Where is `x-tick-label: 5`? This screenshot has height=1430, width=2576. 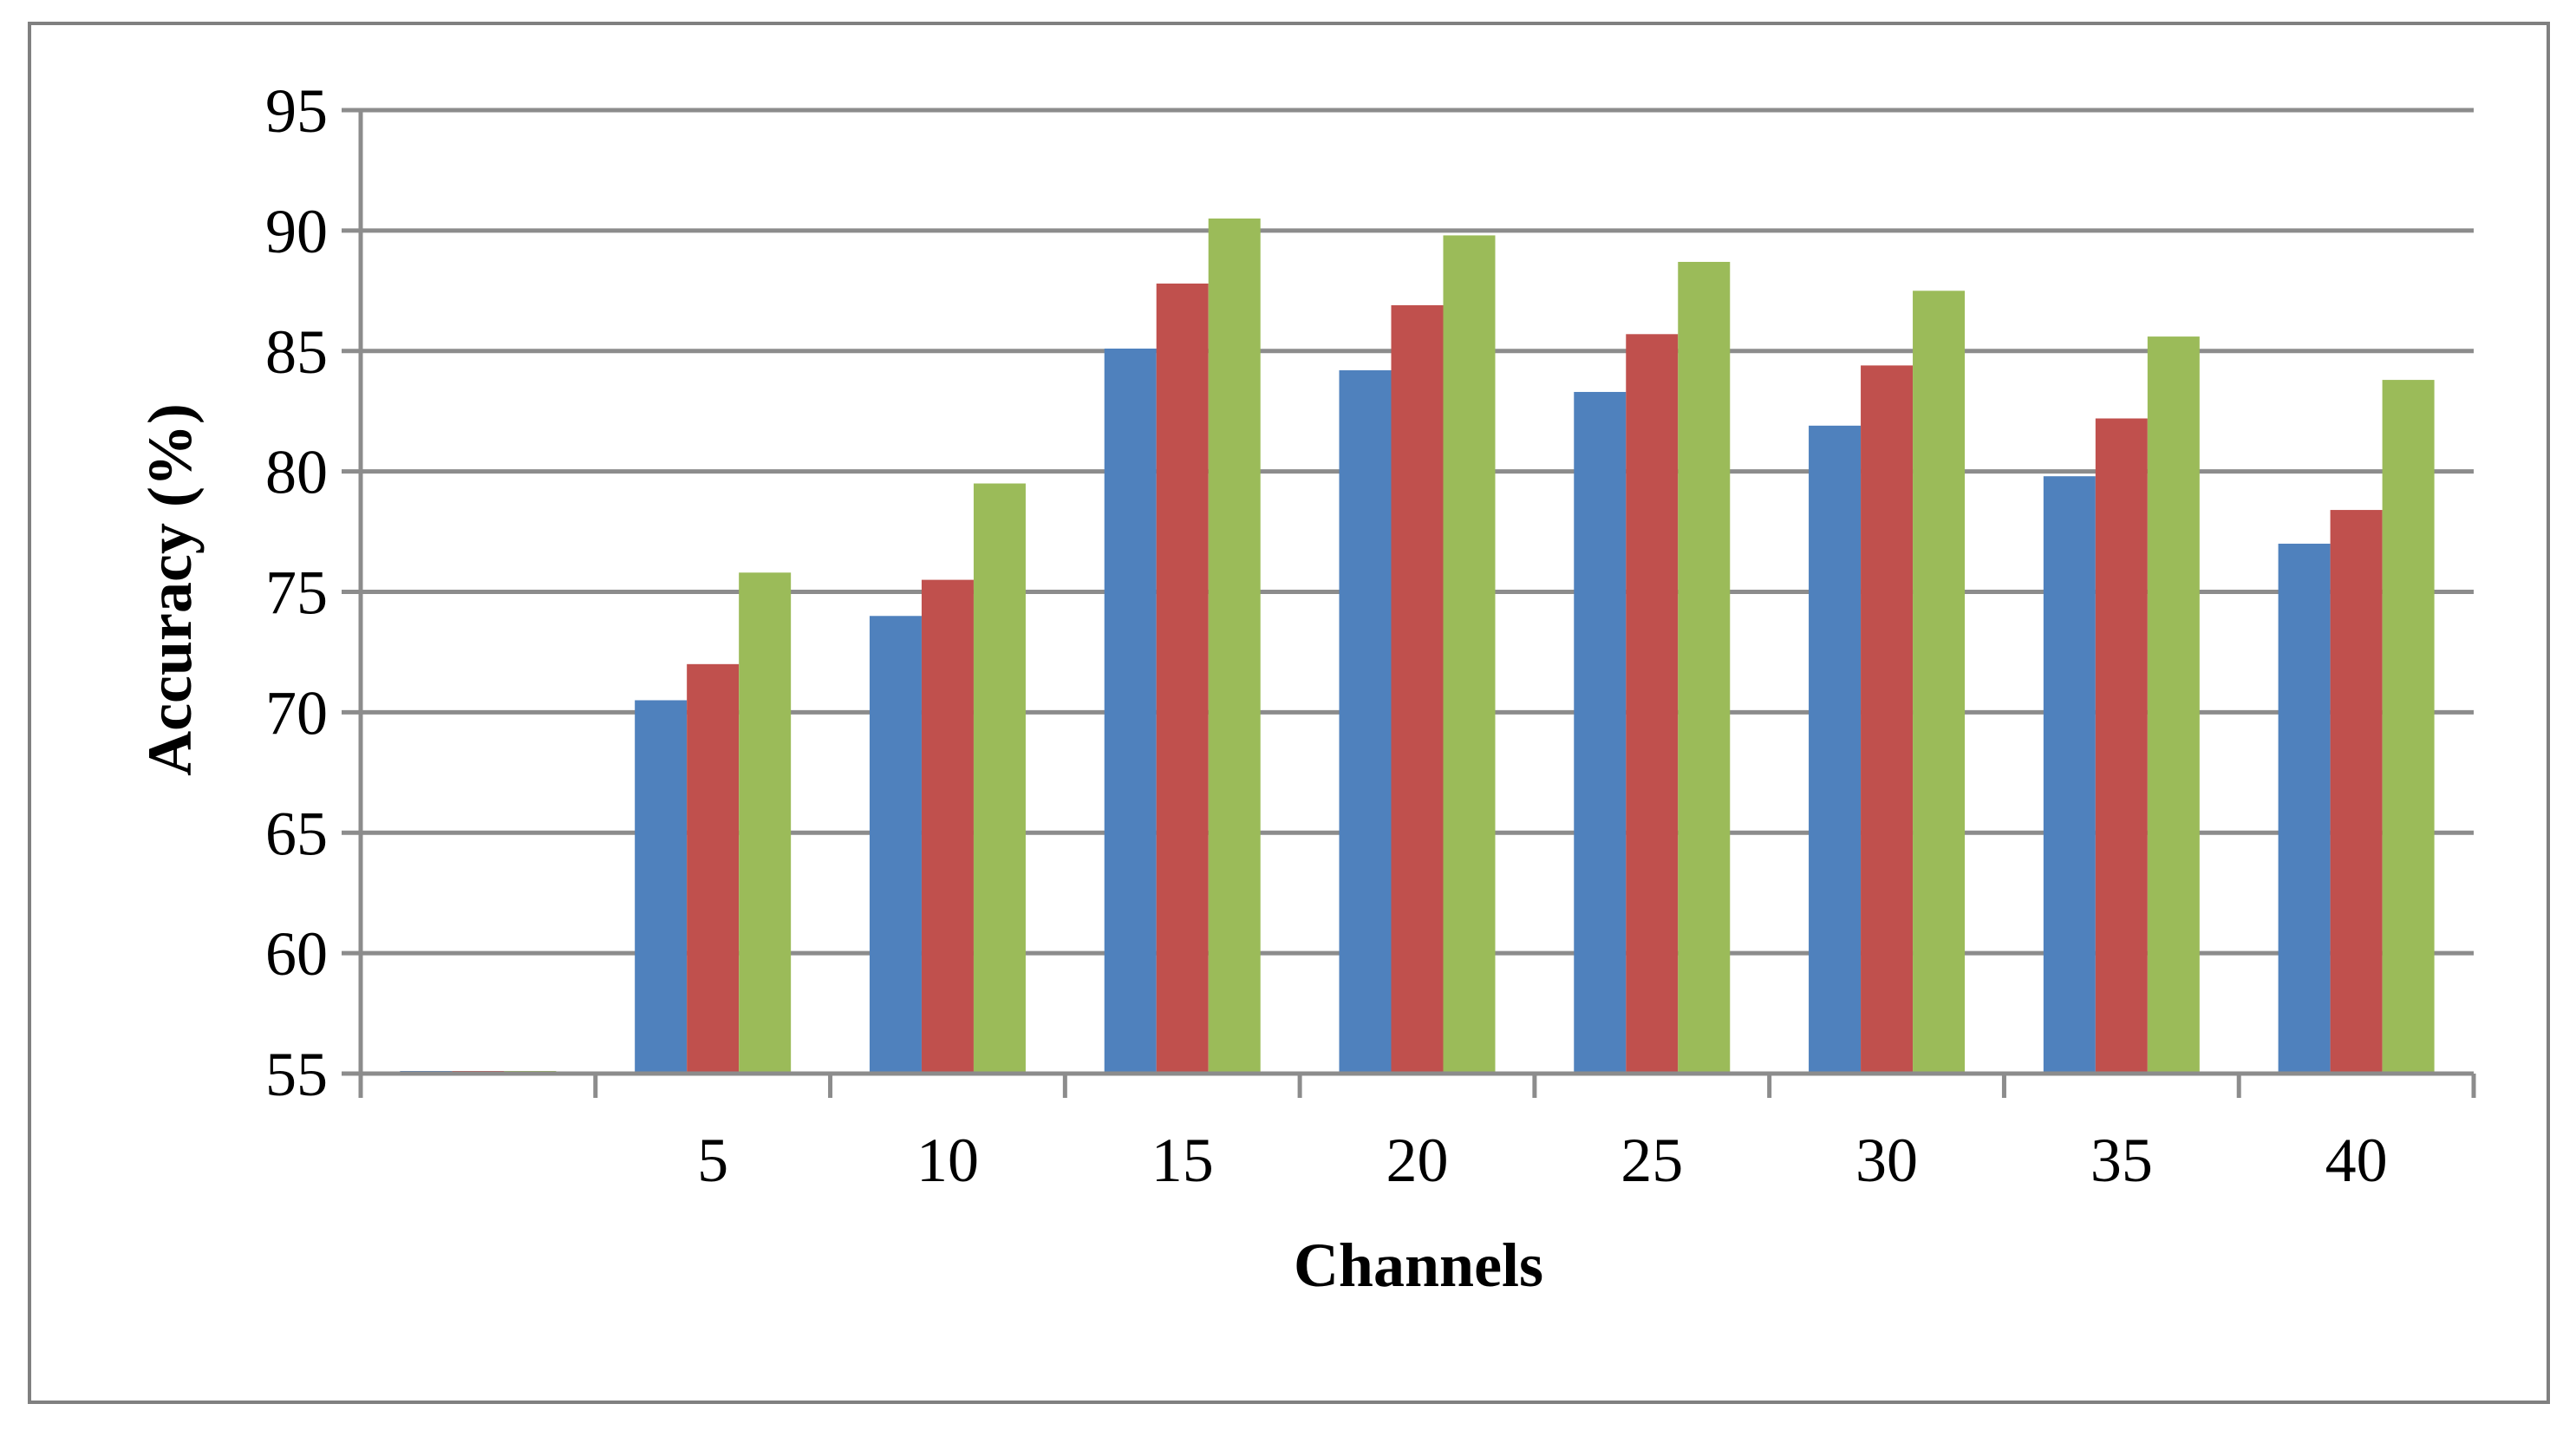
x-tick-label: 5 is located at coordinates (712, 1161).